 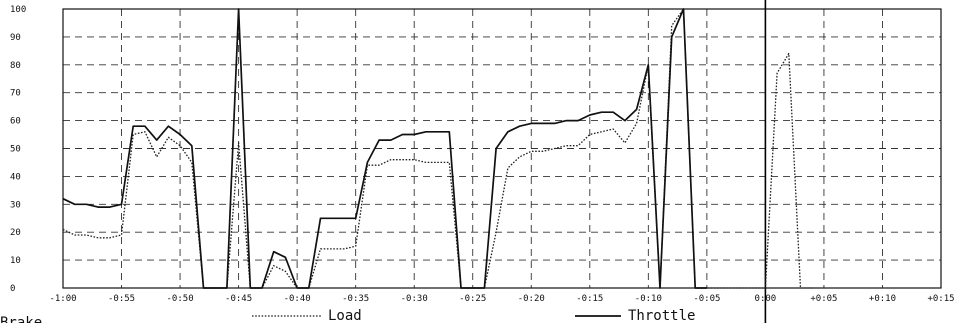 What do you see at coordinates (345, 315) in the screenshot?
I see `legend-label-load: Load` at bounding box center [345, 315].